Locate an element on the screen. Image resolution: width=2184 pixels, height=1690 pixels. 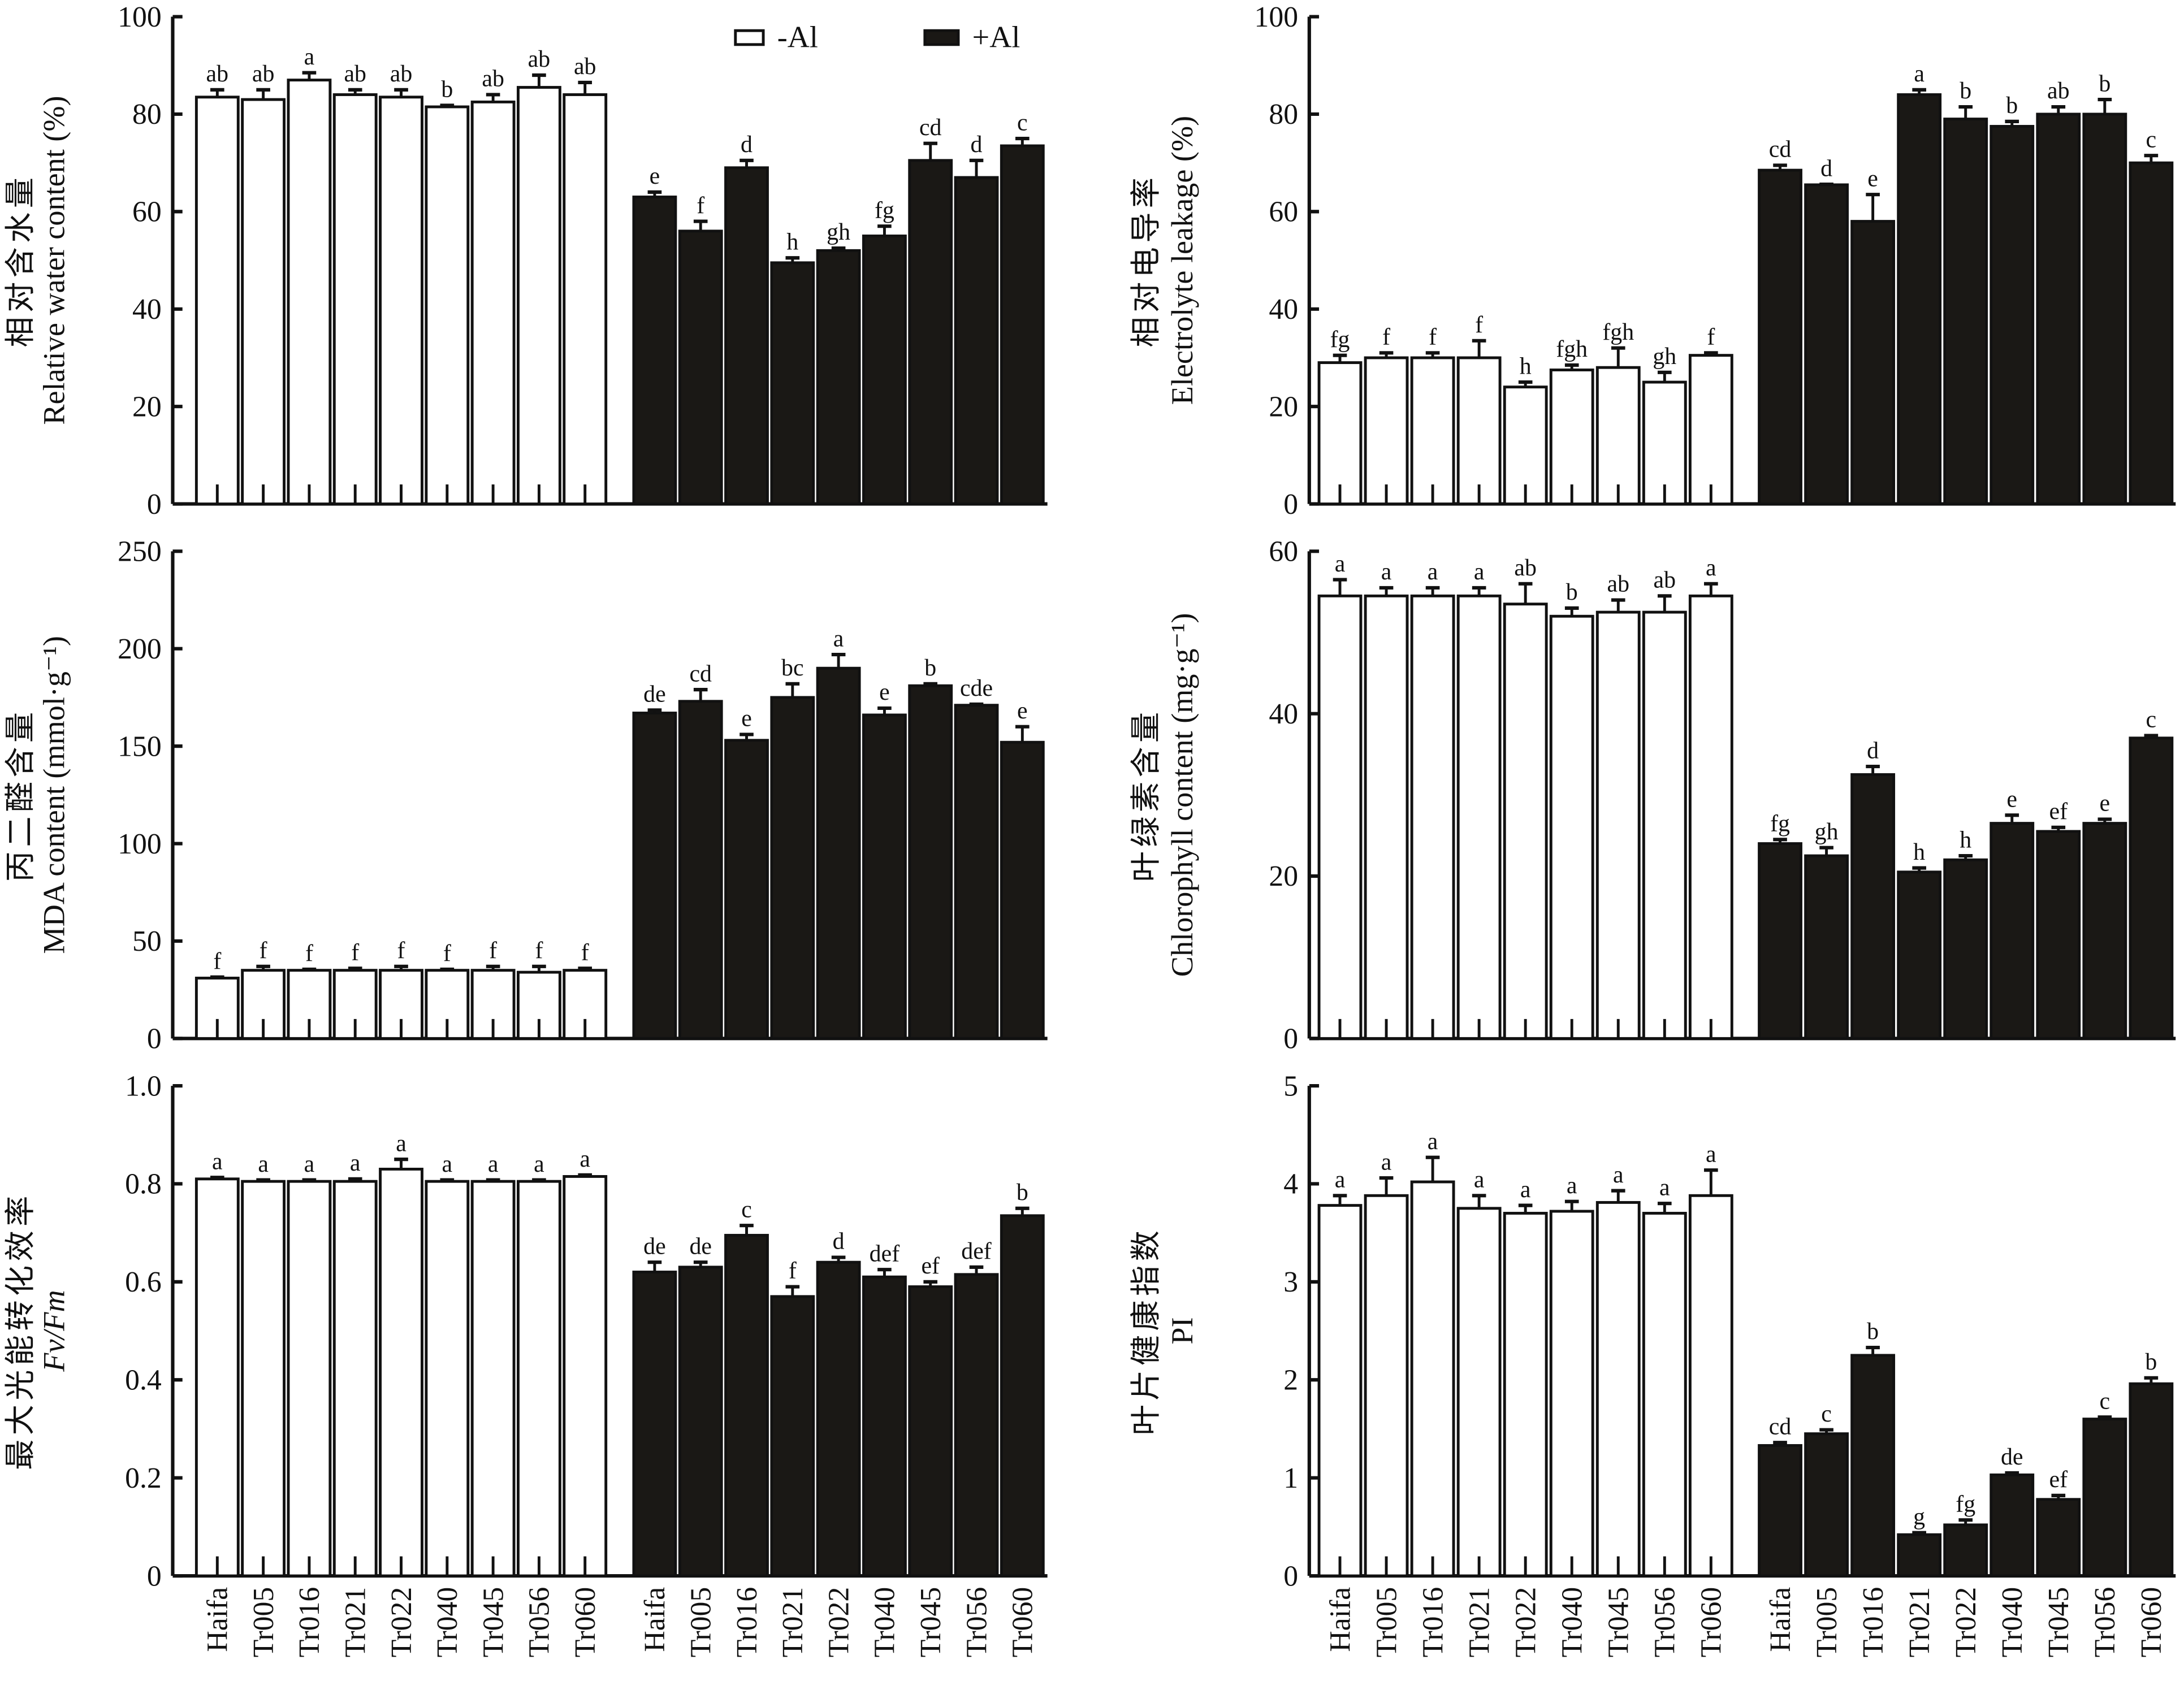
x-tick-label: Tr056 is located at coordinates (2105, 1622).